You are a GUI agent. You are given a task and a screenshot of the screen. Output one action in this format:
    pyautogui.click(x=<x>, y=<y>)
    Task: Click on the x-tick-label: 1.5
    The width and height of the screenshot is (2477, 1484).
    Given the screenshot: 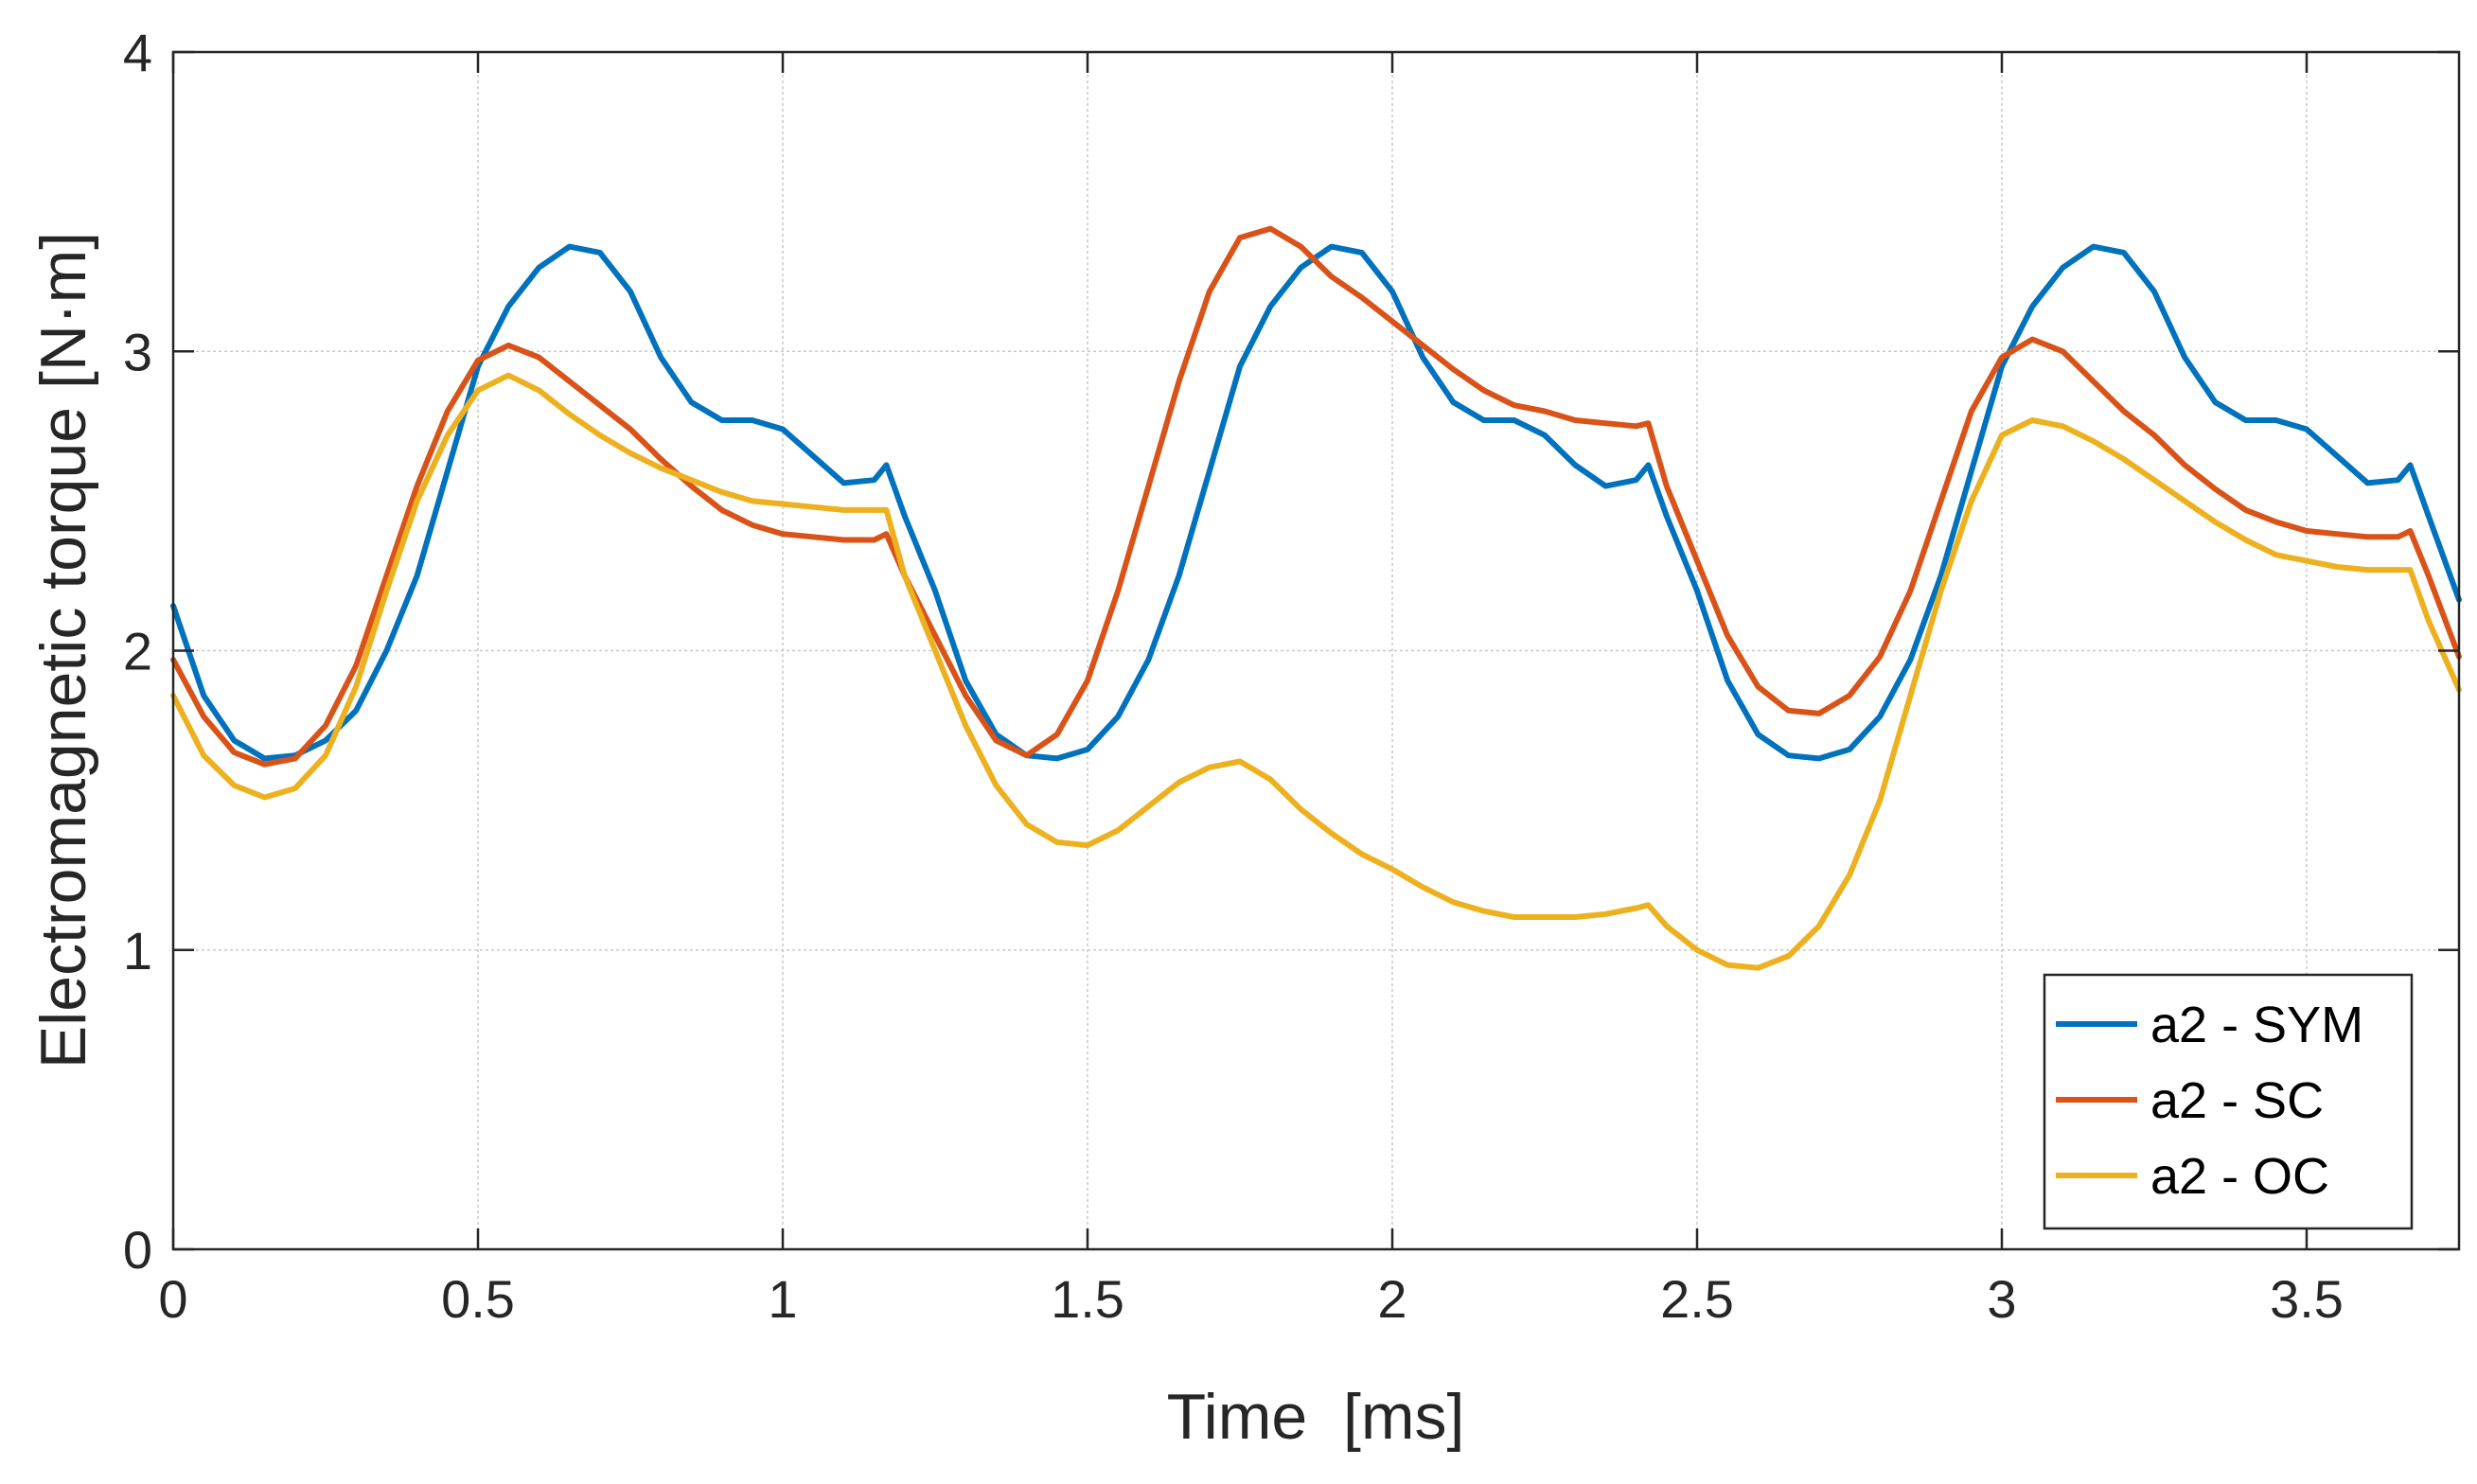 What is the action you would take?
    pyautogui.click(x=1087, y=1299)
    